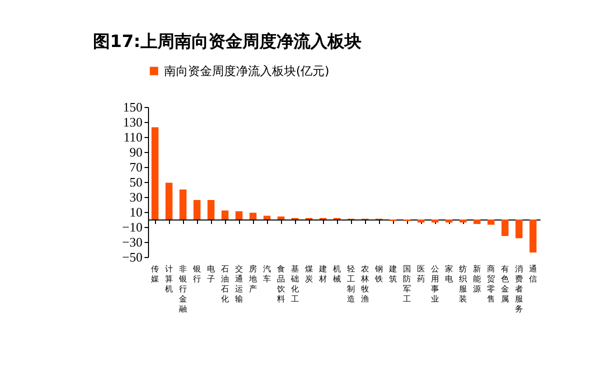 This screenshot has height=371, width=611. I want to click on x-tick-label: 石油石化, so click(225, 284).